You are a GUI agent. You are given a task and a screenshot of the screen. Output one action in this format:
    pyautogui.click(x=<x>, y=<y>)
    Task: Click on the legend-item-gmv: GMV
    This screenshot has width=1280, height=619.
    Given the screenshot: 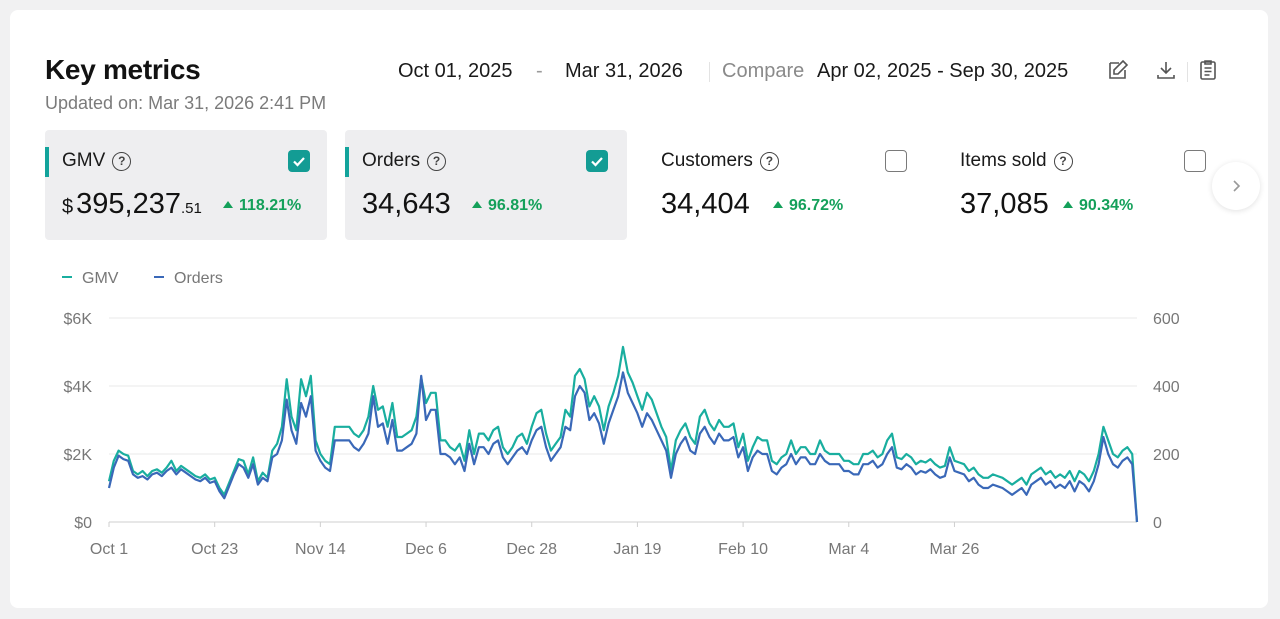 What is the action you would take?
    pyautogui.click(x=90, y=279)
    